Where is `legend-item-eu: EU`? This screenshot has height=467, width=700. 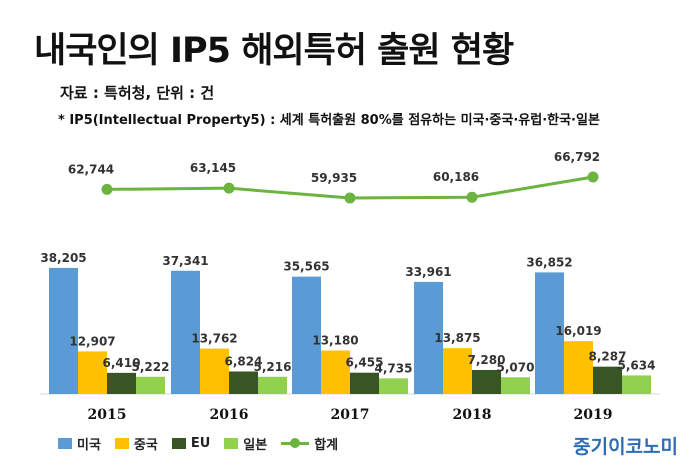 legend-item-eu: EU is located at coordinates (191, 443).